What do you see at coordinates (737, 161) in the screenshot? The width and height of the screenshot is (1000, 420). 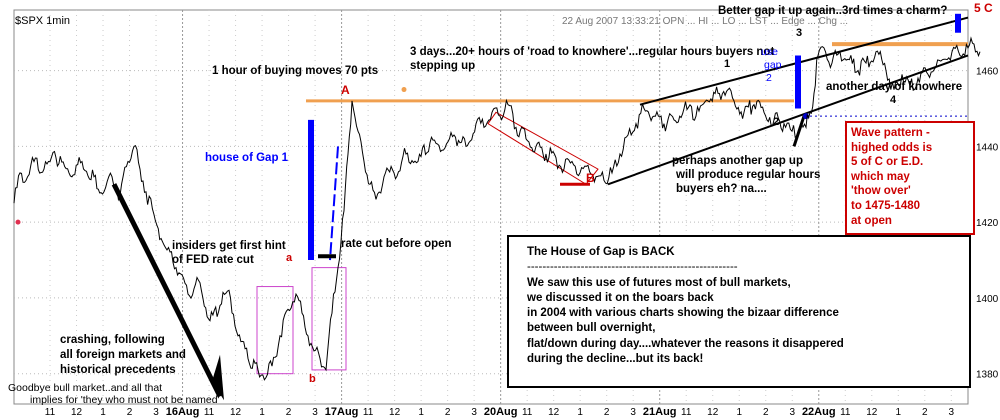 I see `annotation-perhaps-1: perhaps another gap up` at bounding box center [737, 161].